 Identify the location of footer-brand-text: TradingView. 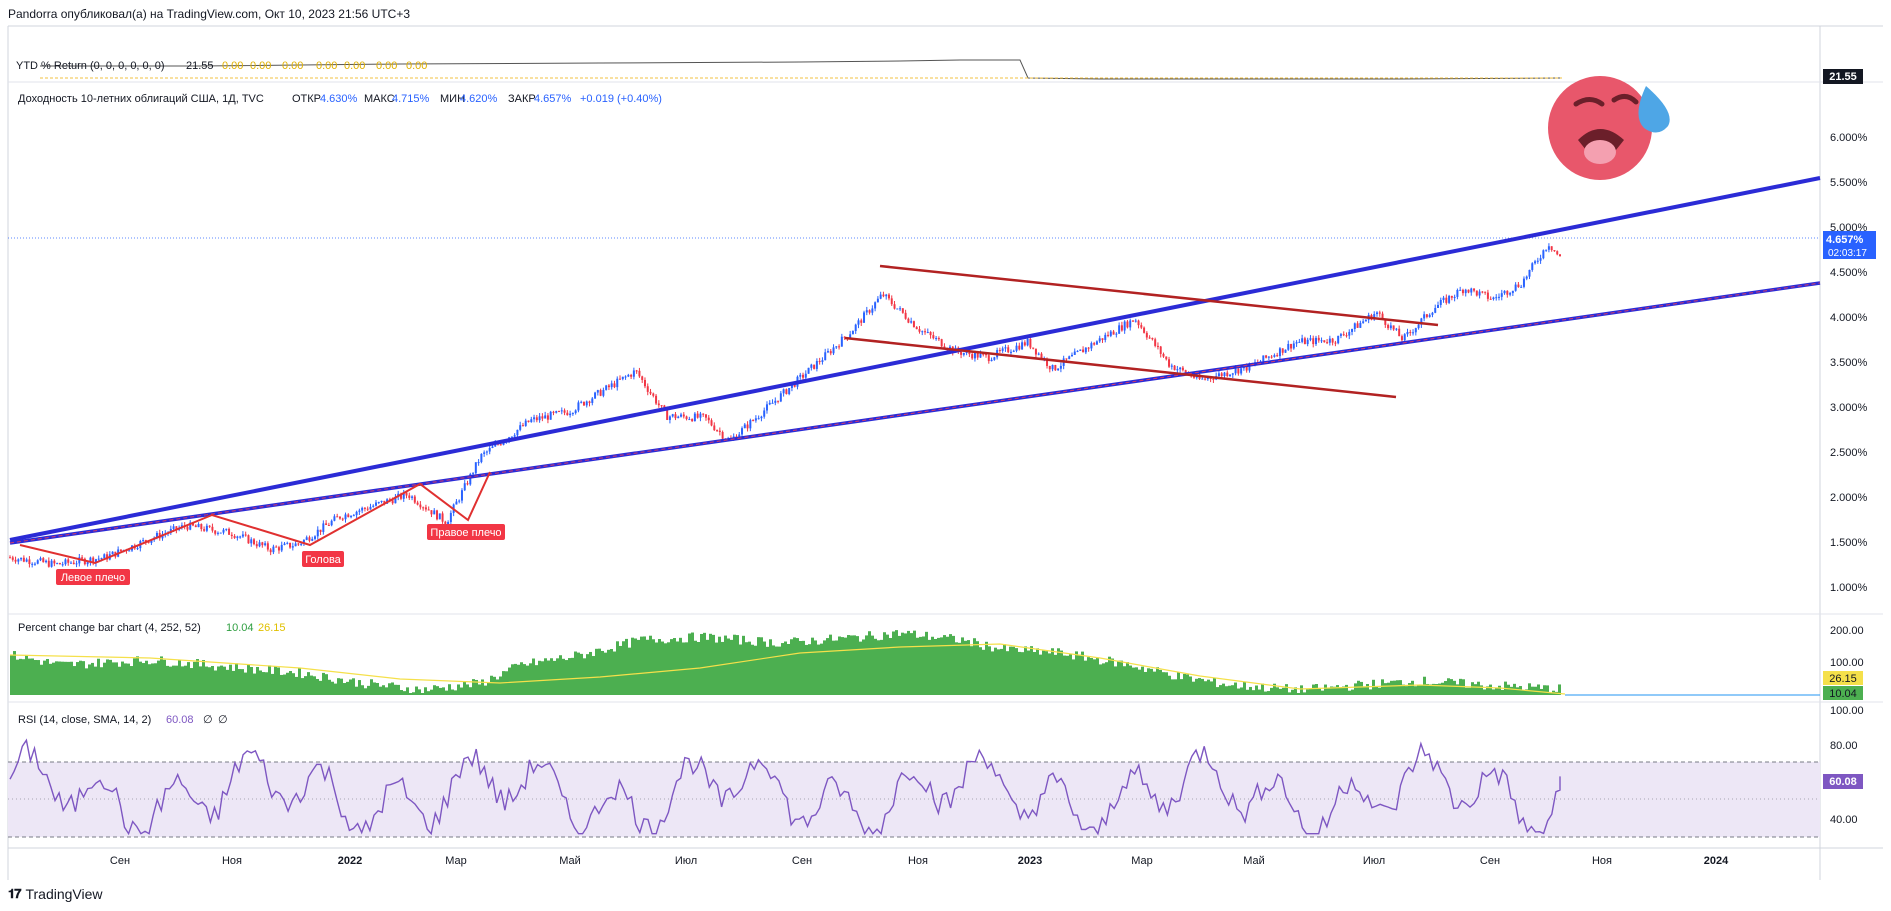
(64, 894).